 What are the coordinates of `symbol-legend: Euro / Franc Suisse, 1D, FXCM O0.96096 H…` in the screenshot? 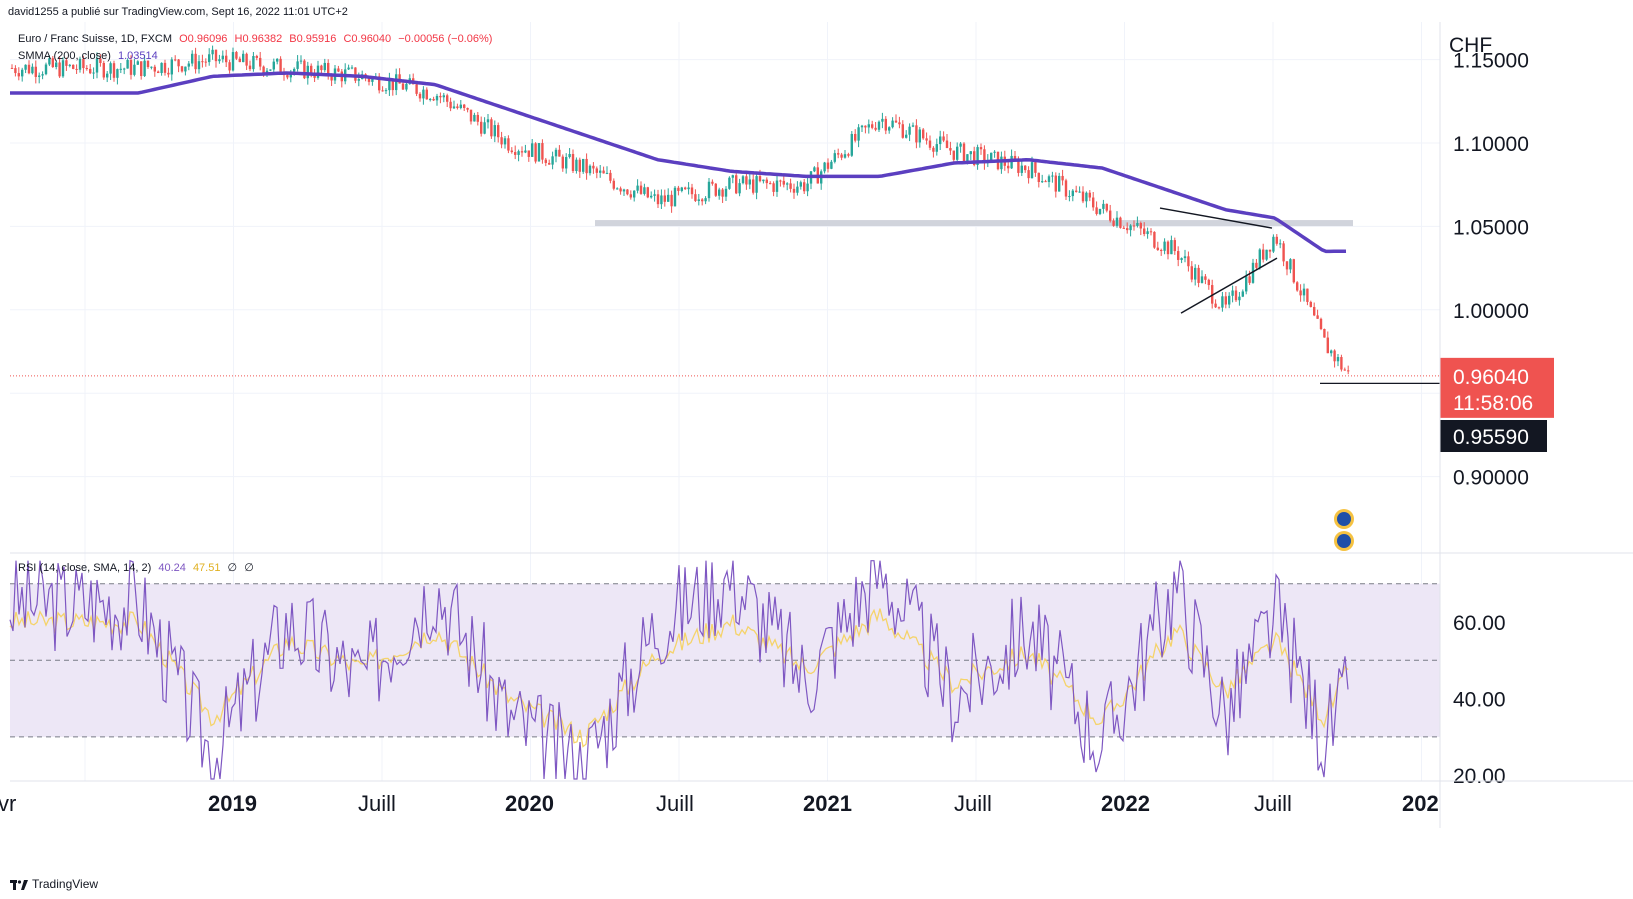 It's located at (257, 39).